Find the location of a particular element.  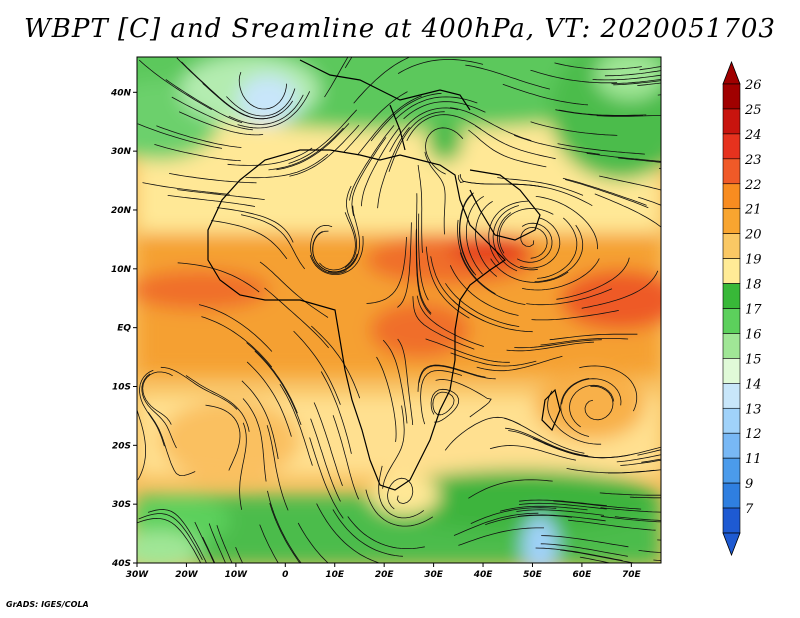

colorbar-label: 13 is located at coordinates (753, 409).